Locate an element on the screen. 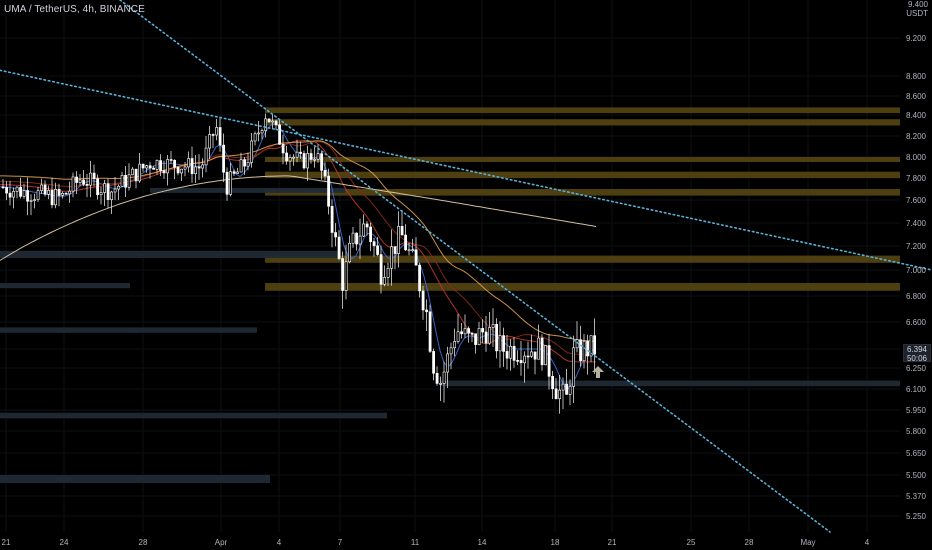  x-tick-label: 18 is located at coordinates (555, 542).